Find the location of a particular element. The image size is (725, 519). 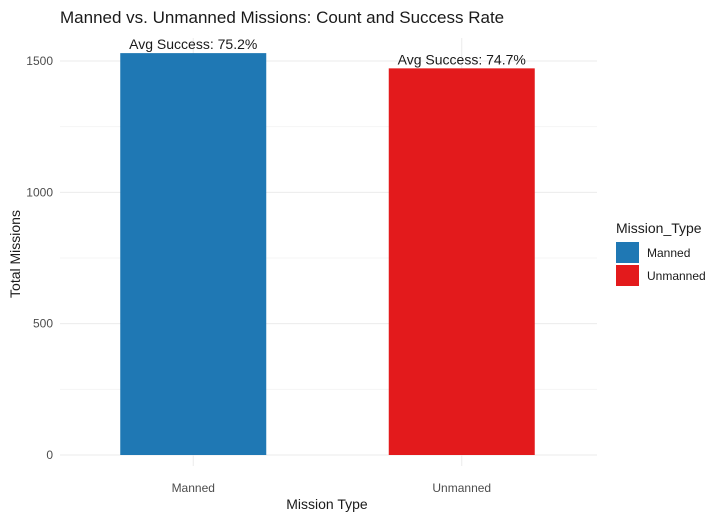

y-tick-label: 1500 is located at coordinates (39, 61).